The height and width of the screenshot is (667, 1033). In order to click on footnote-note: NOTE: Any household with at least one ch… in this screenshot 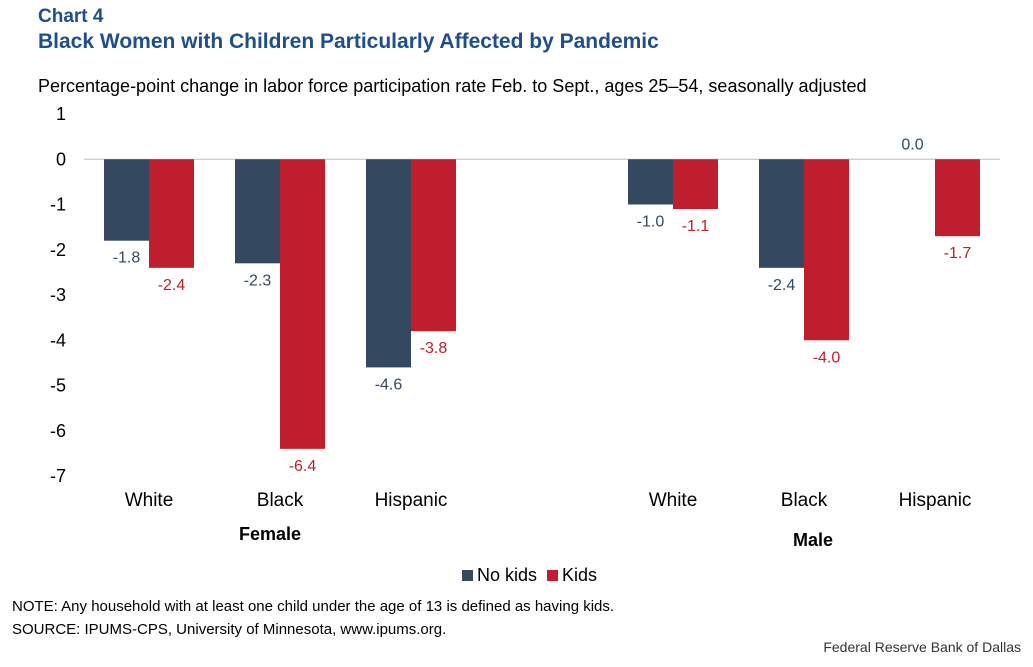, I will do `click(313, 606)`.